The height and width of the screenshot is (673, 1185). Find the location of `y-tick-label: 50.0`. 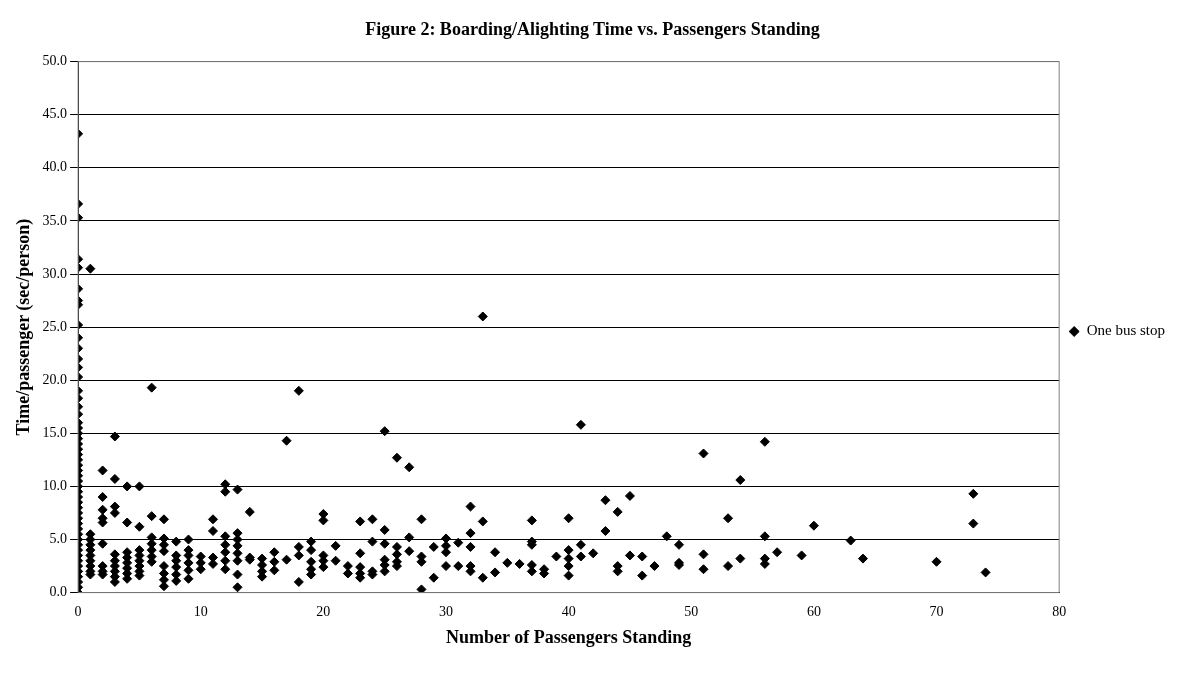

y-tick-label: 50.0 is located at coordinates (55, 61).